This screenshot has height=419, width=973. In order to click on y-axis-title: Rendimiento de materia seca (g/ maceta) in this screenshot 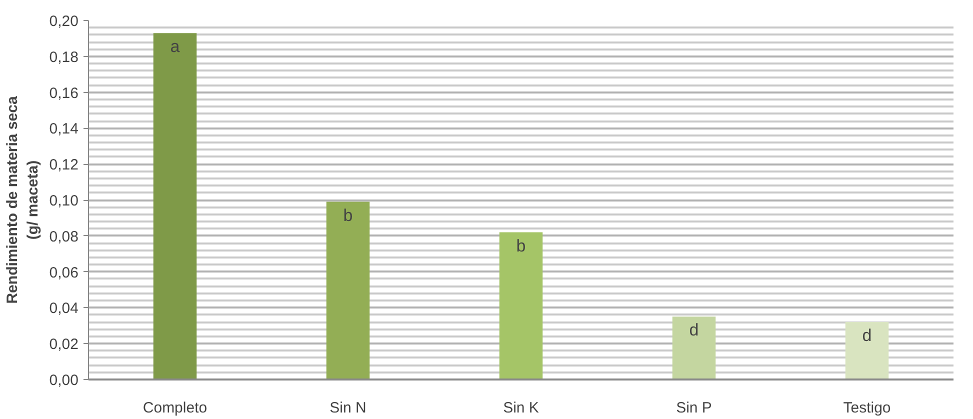, I will do `click(23, 200)`.